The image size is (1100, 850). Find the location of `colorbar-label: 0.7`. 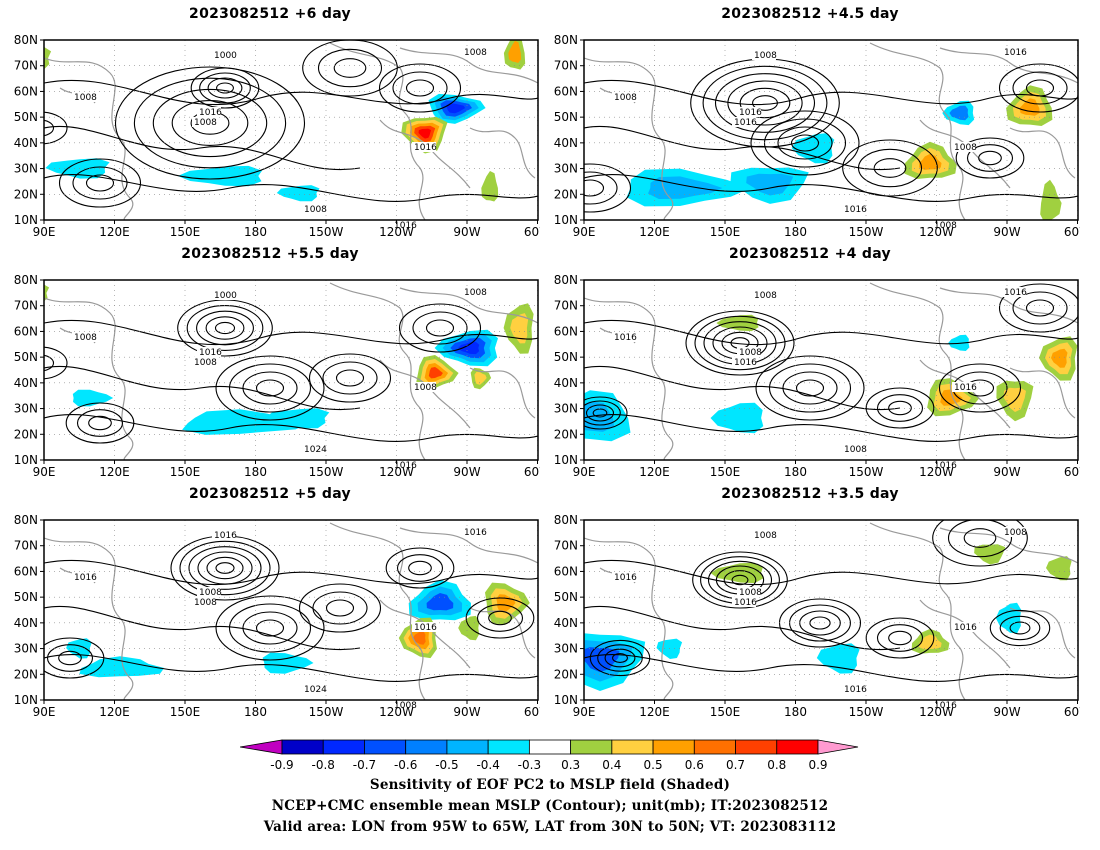

colorbar-label: 0.7 is located at coordinates (735, 765).